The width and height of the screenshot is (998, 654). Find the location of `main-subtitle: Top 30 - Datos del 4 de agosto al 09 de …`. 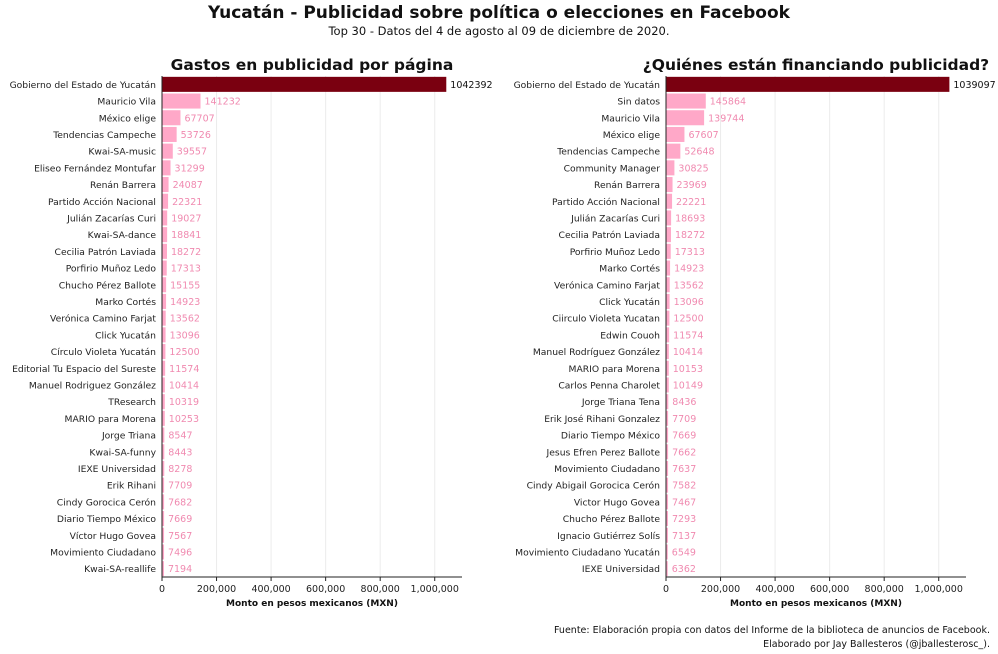

main-subtitle: Top 30 - Datos del 4 de agosto al 09 de … is located at coordinates (499, 31).